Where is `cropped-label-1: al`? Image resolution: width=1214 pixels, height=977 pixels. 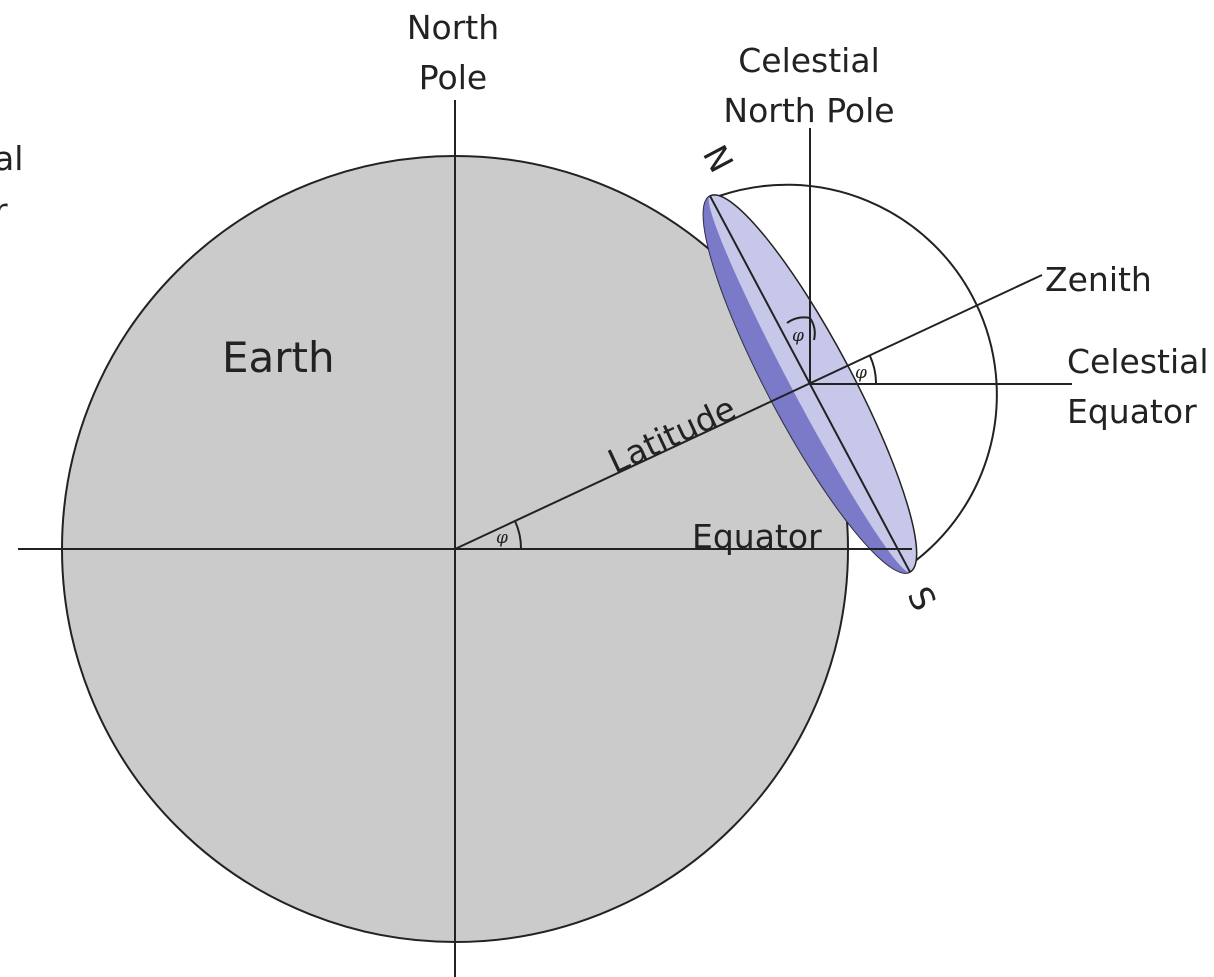
cropped-label-1: al is located at coordinates (11, 158).